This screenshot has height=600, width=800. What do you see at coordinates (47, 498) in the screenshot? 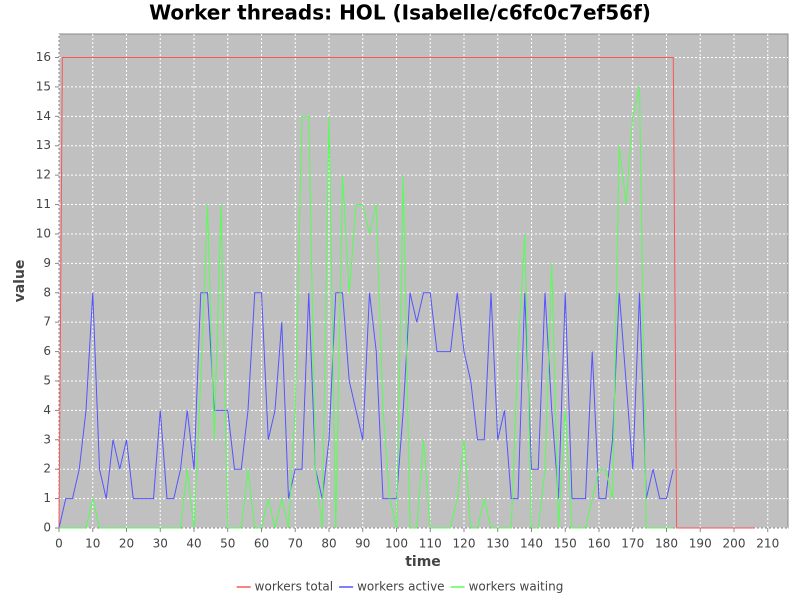
I see `y-tick-label: 1` at bounding box center [47, 498].